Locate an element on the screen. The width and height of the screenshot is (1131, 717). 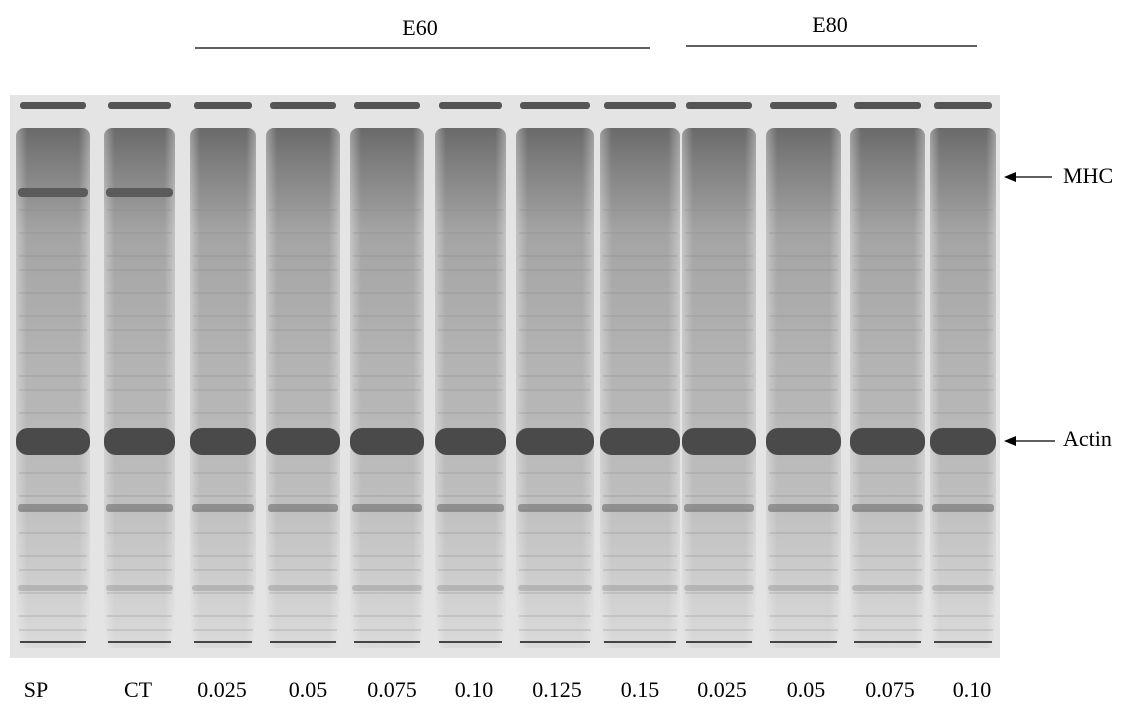
lane-label: CT is located at coordinates (138, 689).